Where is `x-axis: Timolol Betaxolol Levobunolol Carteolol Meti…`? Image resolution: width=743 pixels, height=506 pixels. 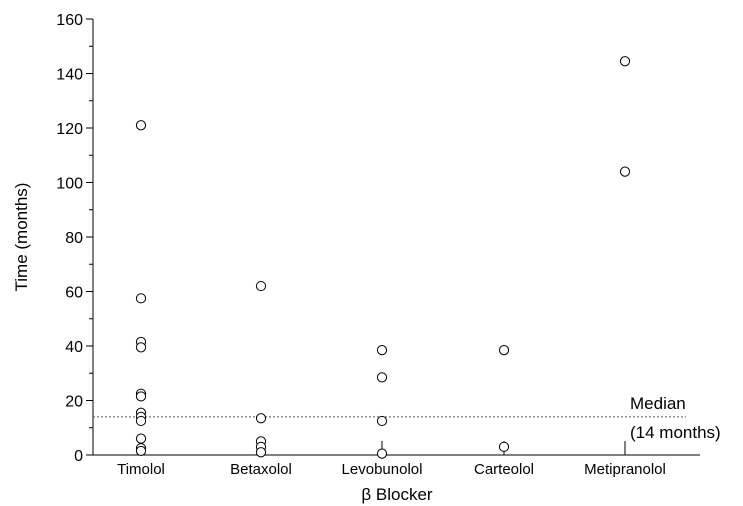 x-axis: Timolol Betaxolol Levobunolol Carteolol Meti… is located at coordinates (396, 459).